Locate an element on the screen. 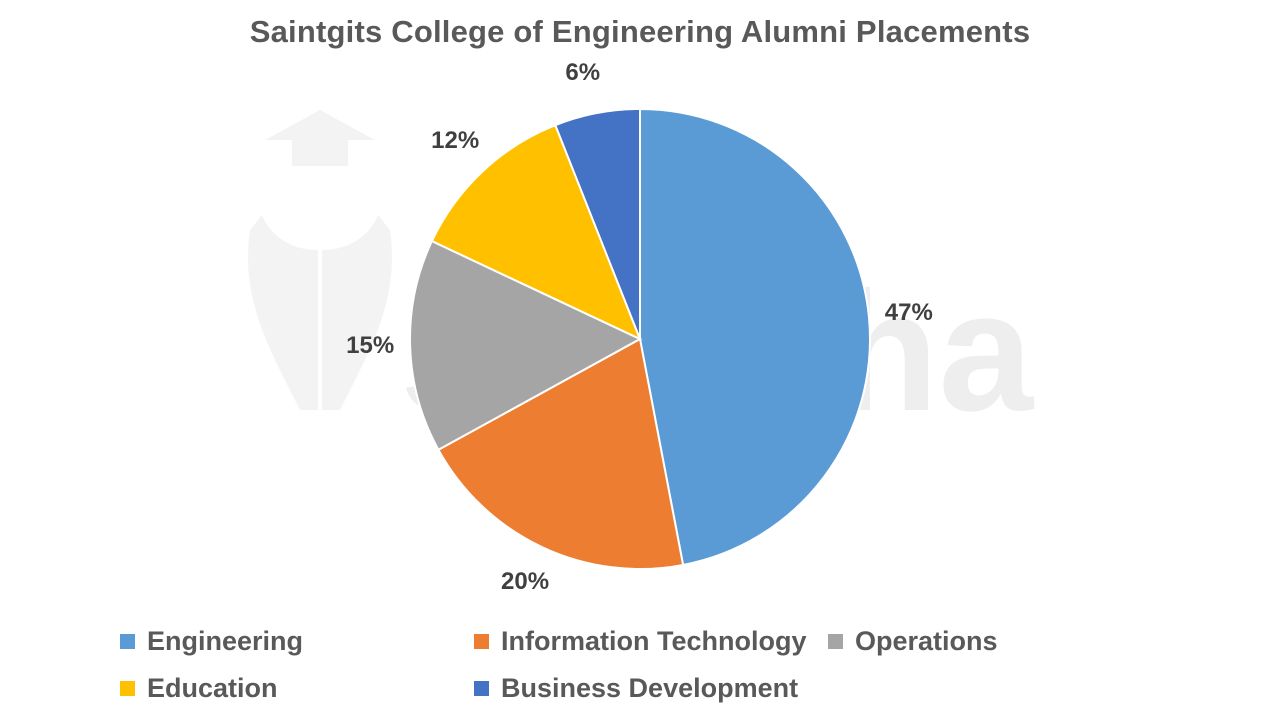  legend-label: Education is located at coordinates (212, 688).